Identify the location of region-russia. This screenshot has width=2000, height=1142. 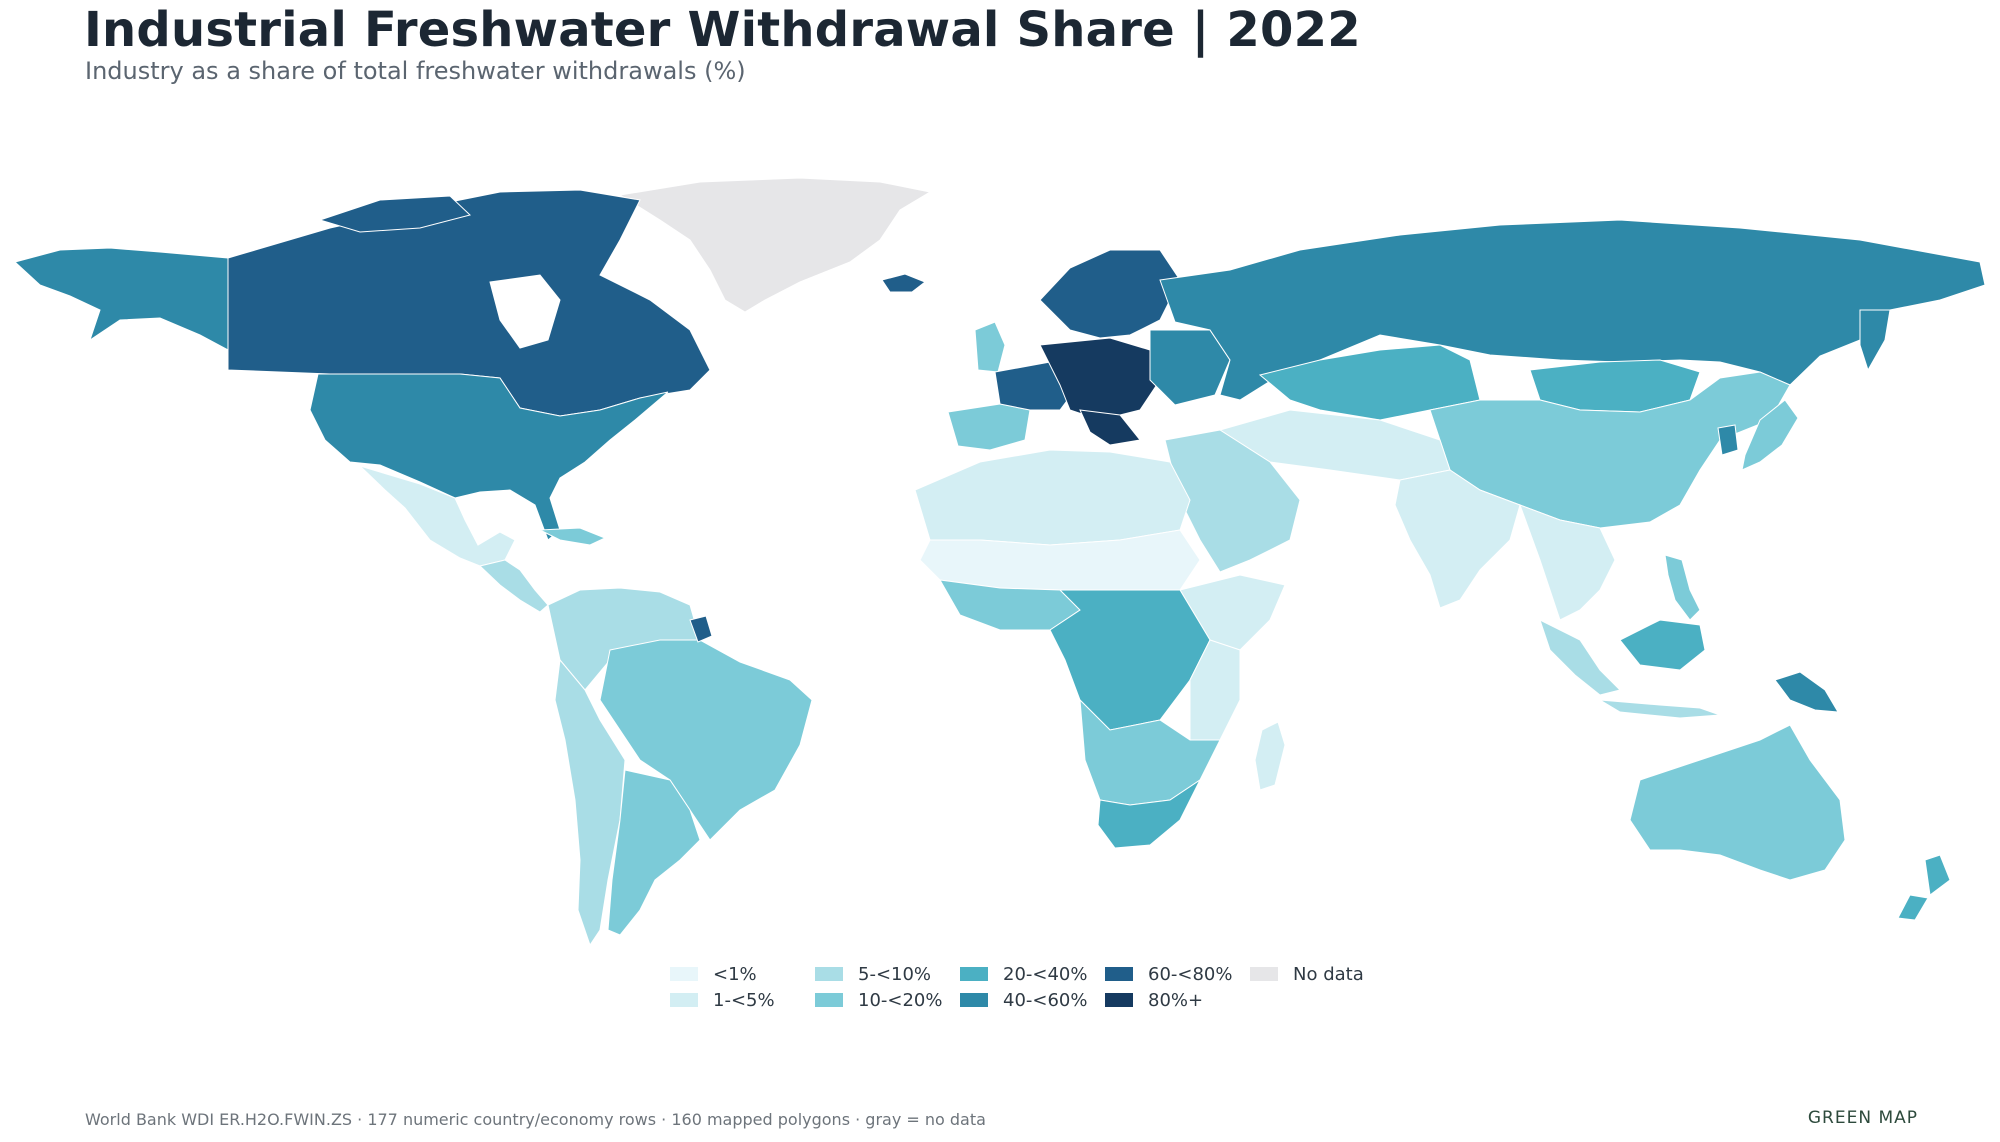
(1875, 340).